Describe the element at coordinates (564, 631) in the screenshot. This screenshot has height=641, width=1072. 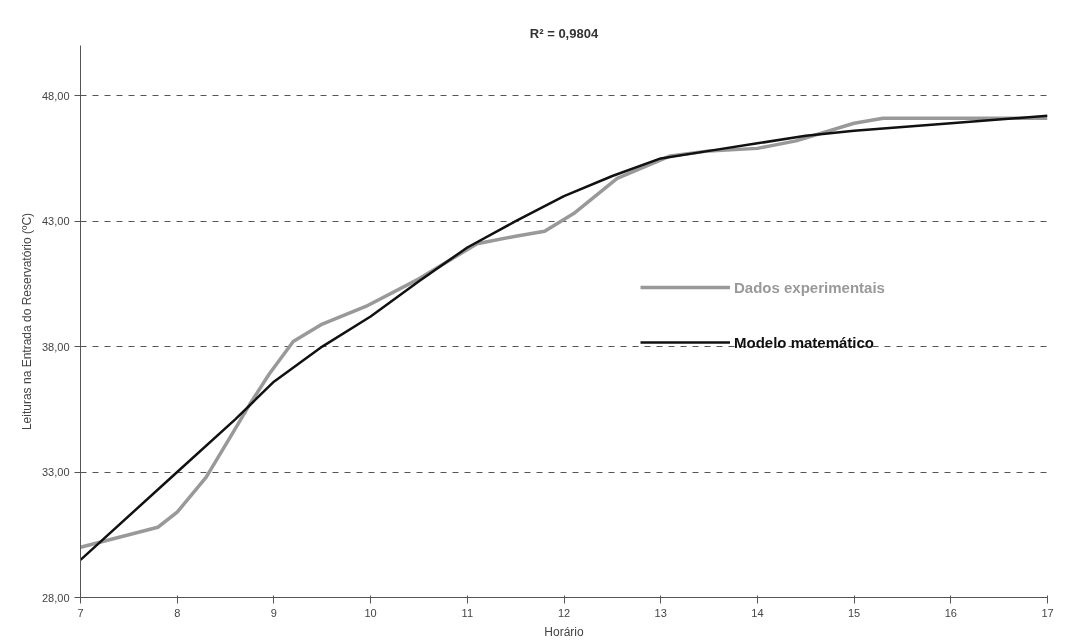
I see `x-axis-title: Horário` at that location.